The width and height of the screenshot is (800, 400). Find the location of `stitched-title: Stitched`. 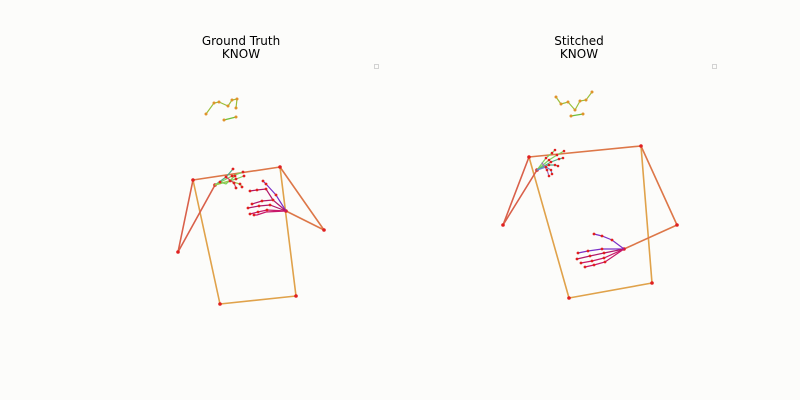

stitched-title: Stitched is located at coordinates (579, 41).